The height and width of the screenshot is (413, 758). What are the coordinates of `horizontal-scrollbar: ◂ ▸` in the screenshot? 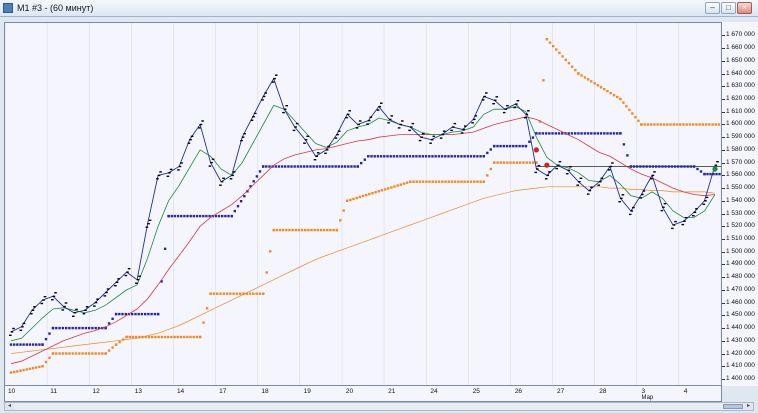 It's located at (379, 406).